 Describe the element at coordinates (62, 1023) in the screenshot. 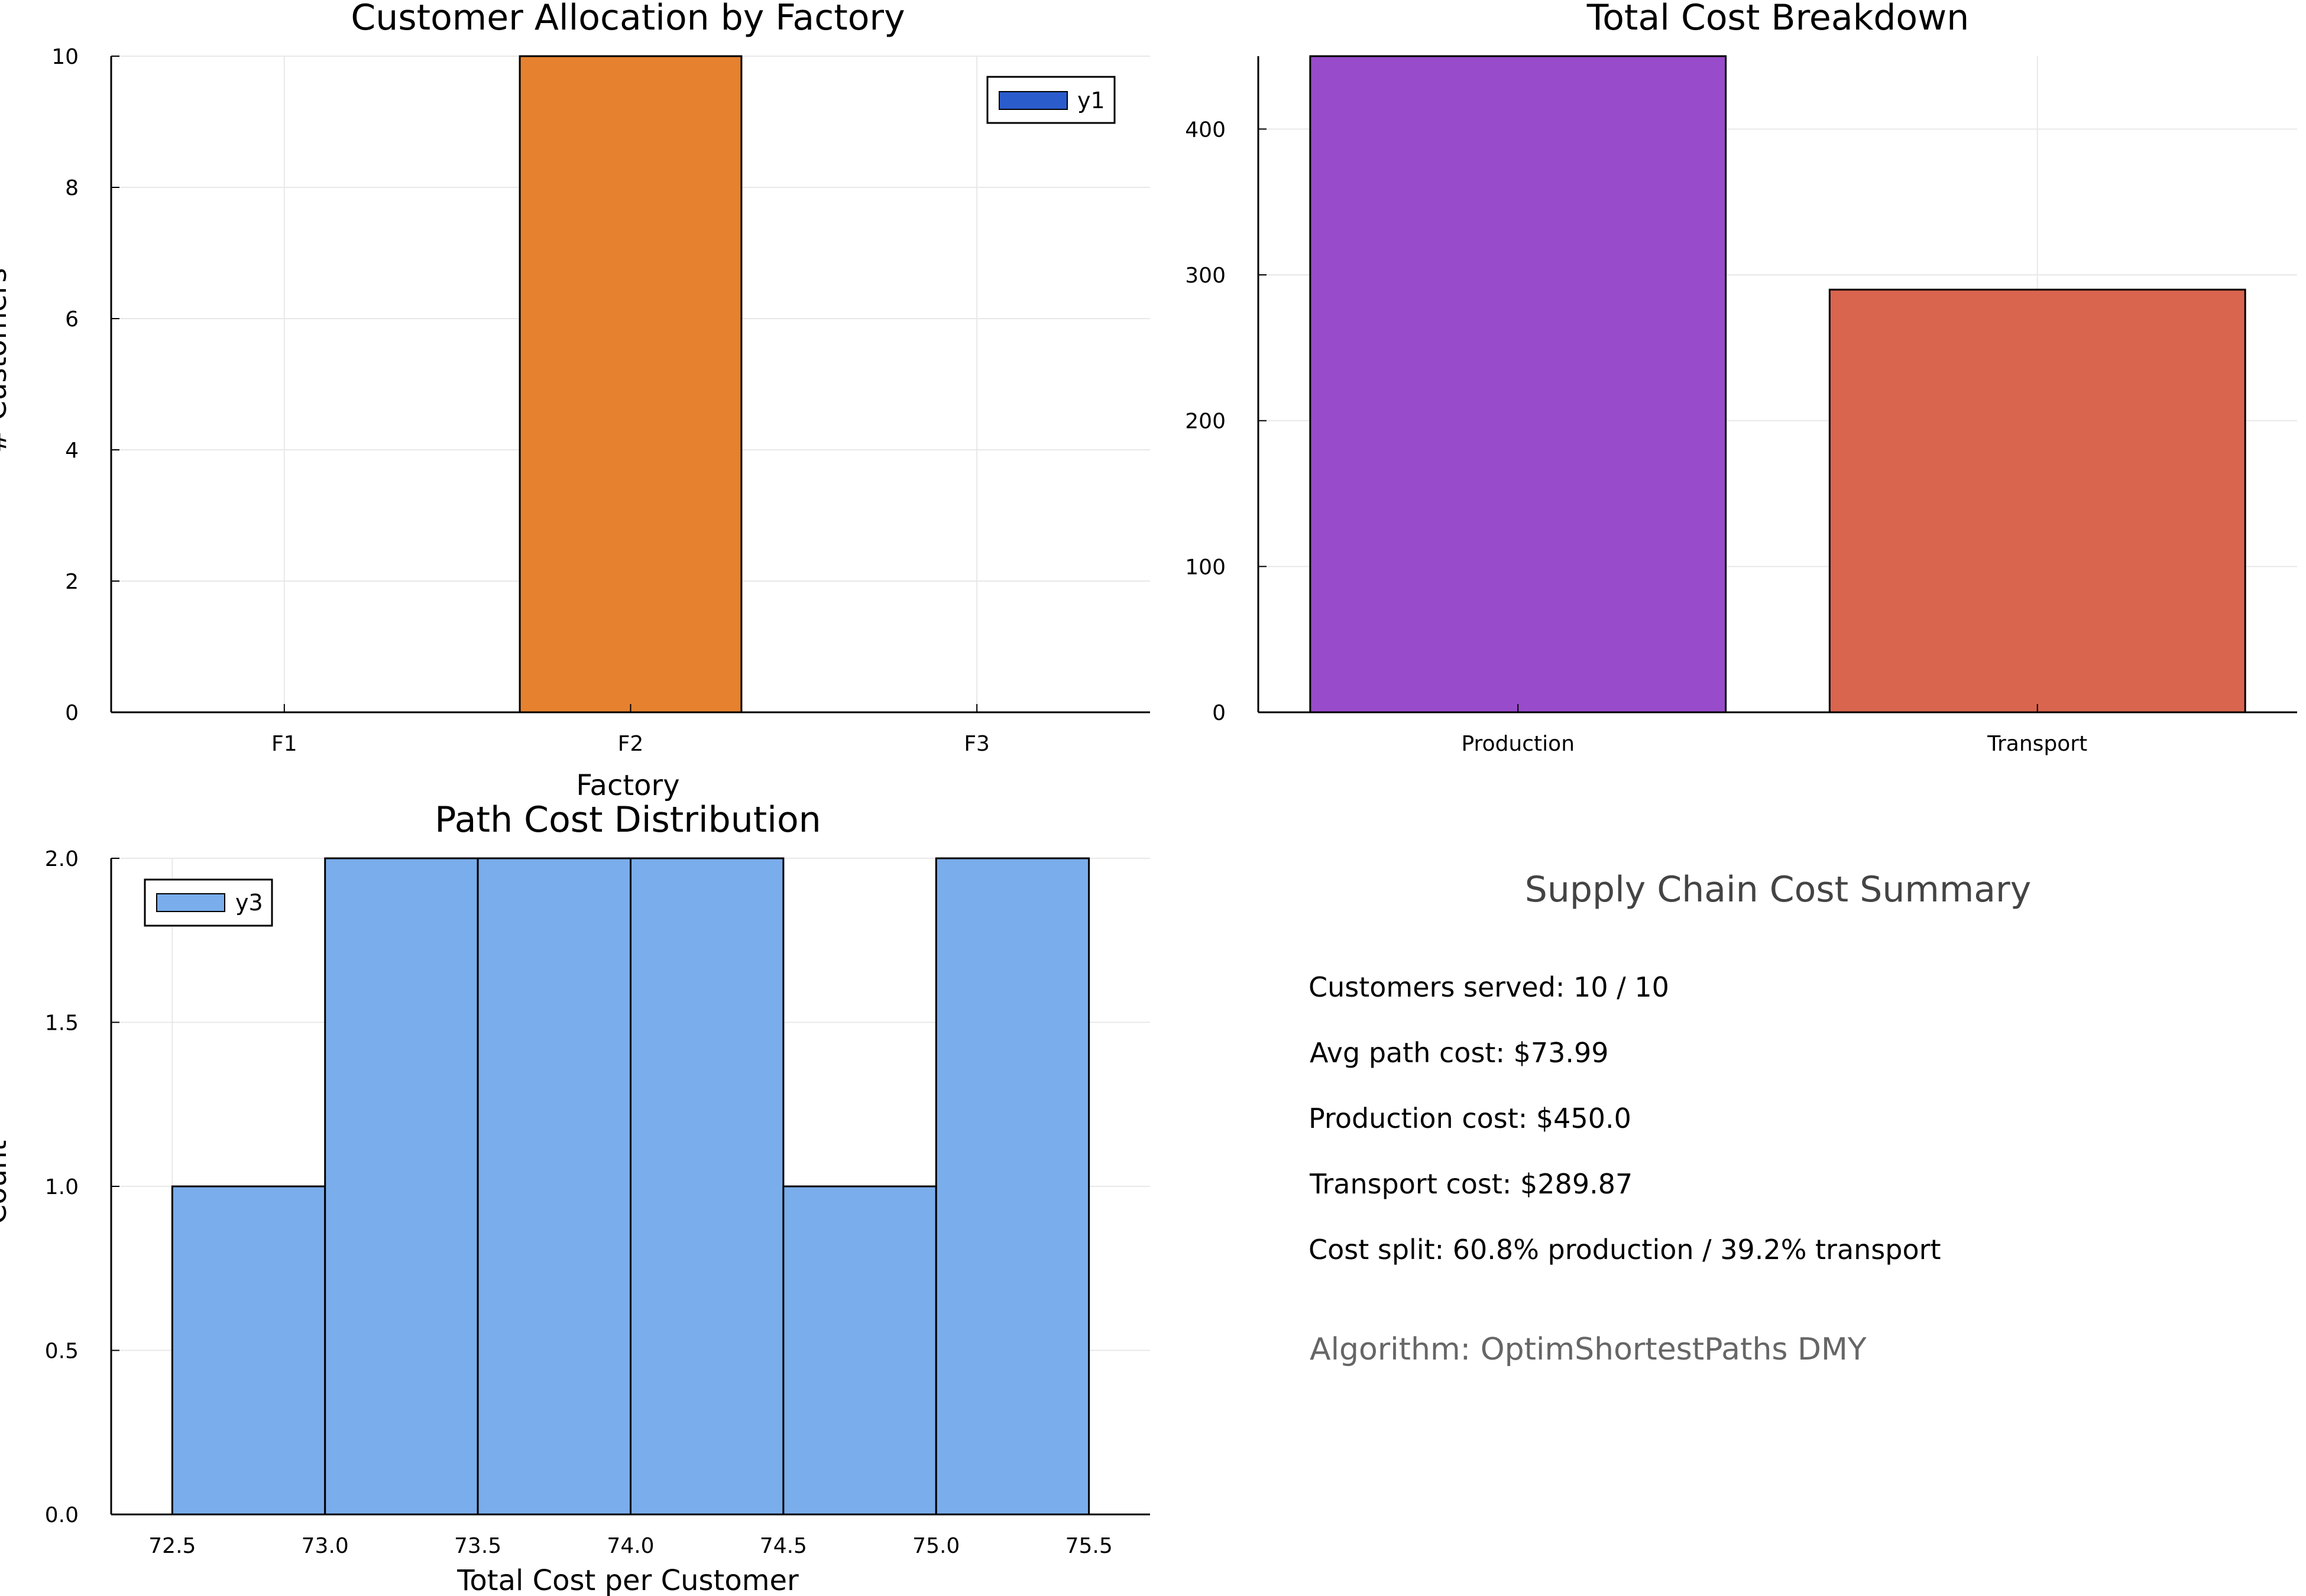

I see `chart-3-ytick-label: 1.5` at that location.